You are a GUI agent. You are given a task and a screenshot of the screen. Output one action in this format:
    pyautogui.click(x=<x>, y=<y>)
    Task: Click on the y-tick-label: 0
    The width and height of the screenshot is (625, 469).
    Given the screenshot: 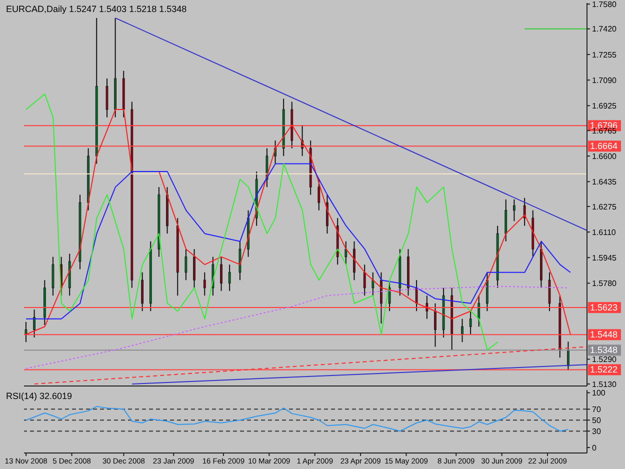 What is the action you would take?
    pyautogui.click(x=594, y=447)
    